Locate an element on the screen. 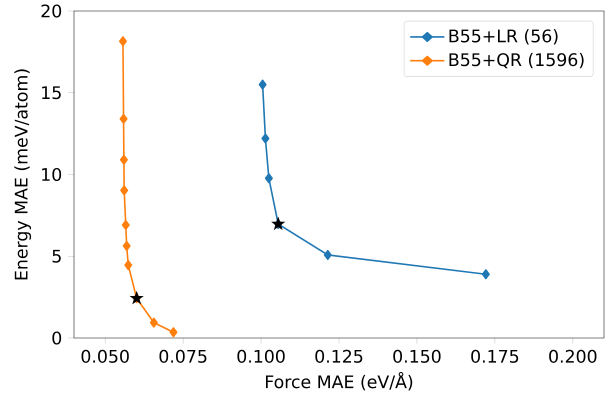 The width and height of the screenshot is (606, 410). x-tick-label: 0.200 is located at coordinates (572, 356).